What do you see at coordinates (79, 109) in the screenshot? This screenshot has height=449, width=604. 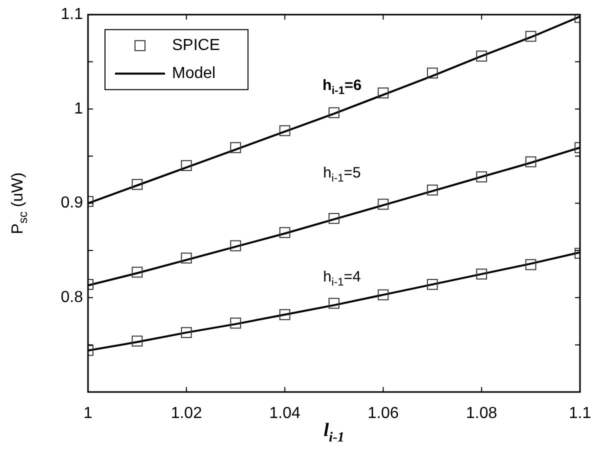 I see `y-tick-label: 1` at bounding box center [79, 109].